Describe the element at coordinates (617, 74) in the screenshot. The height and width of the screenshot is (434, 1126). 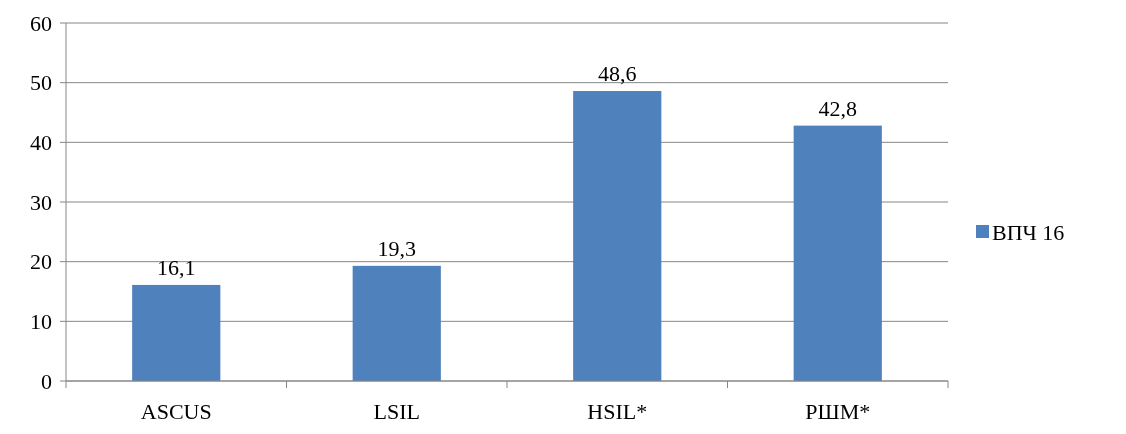
I see `data-label: 48,6` at that location.